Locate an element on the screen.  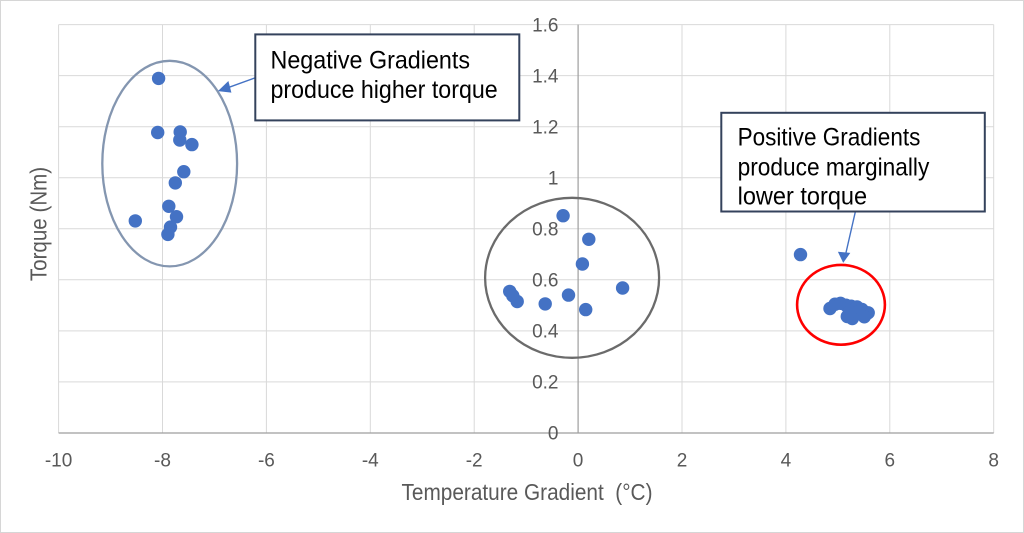
svg-text: 2 is located at coordinates (682, 460).